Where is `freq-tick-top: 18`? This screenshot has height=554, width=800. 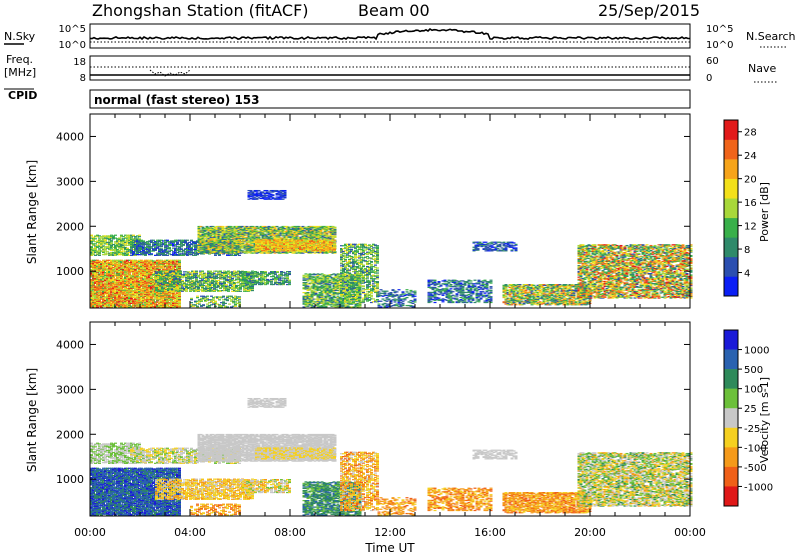 freq-tick-top: 18 is located at coordinates (79, 62).